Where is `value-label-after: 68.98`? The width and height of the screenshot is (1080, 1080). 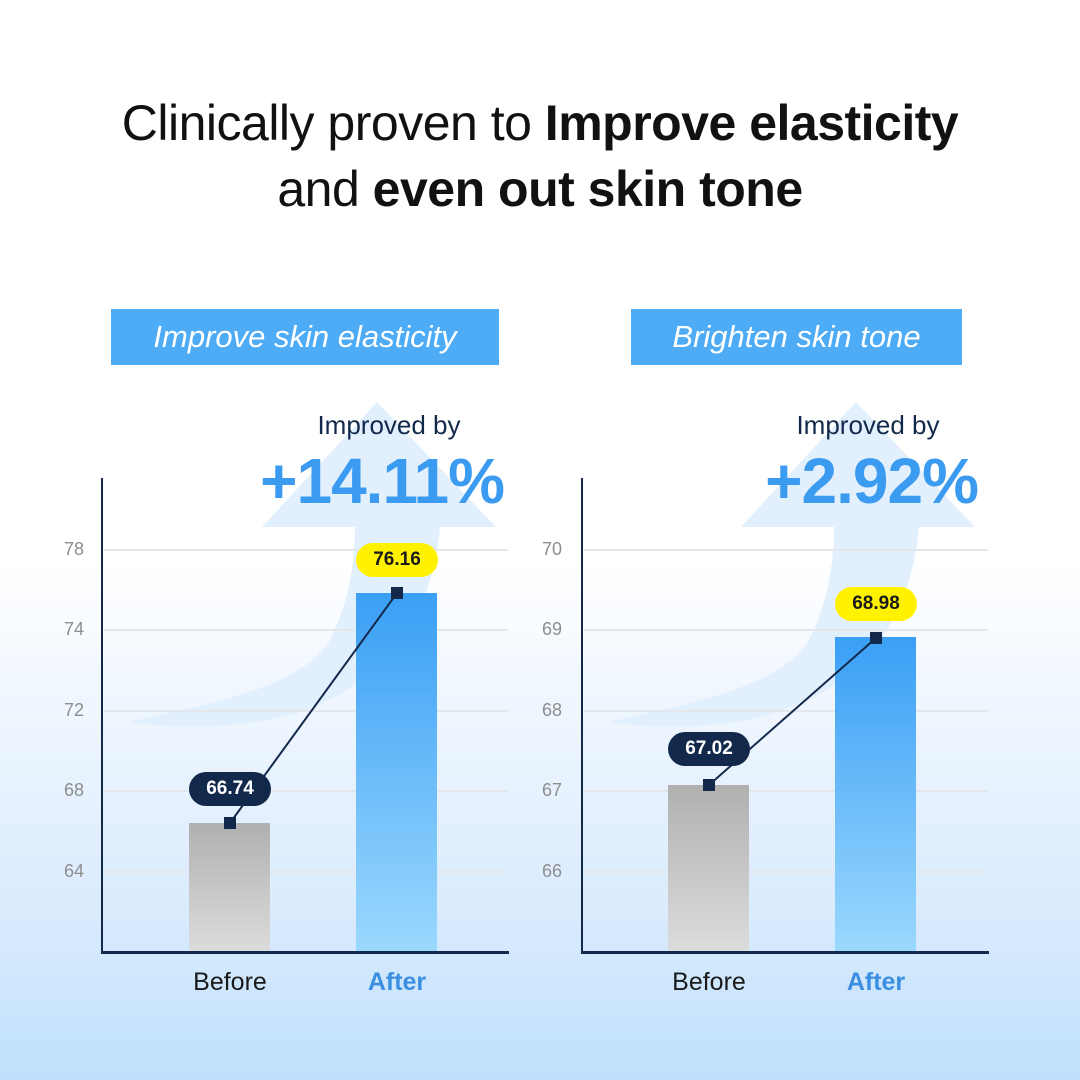
value-label-after: 68.98 is located at coordinates (876, 604).